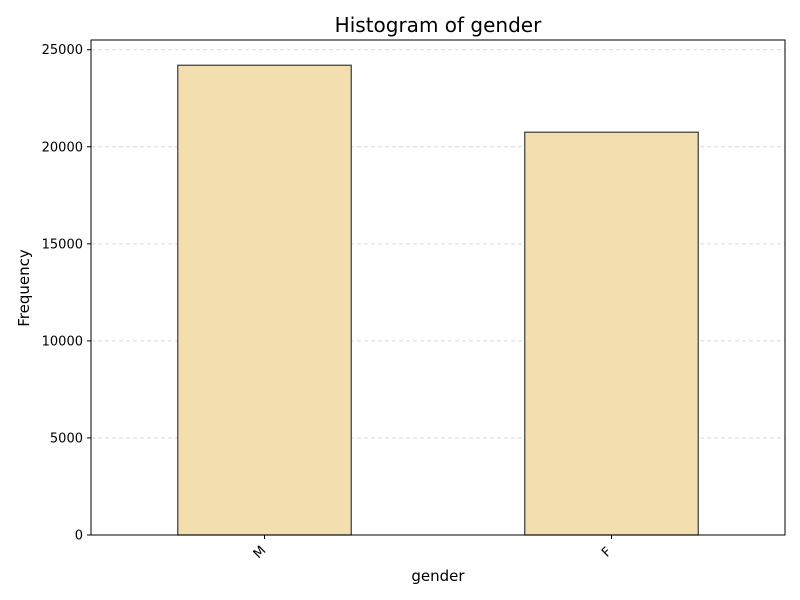  What do you see at coordinates (438, 25) in the screenshot?
I see `chart-title: Histogram of gender` at bounding box center [438, 25].